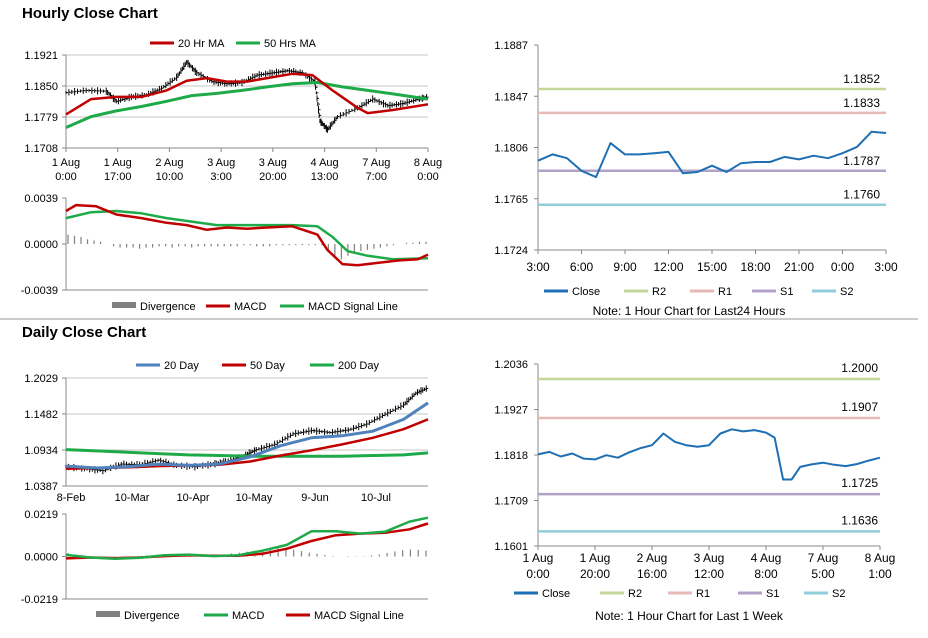 The width and height of the screenshot is (928, 638). I want to click on hourly-price-x-tick-label: 17:00, so click(118, 177).